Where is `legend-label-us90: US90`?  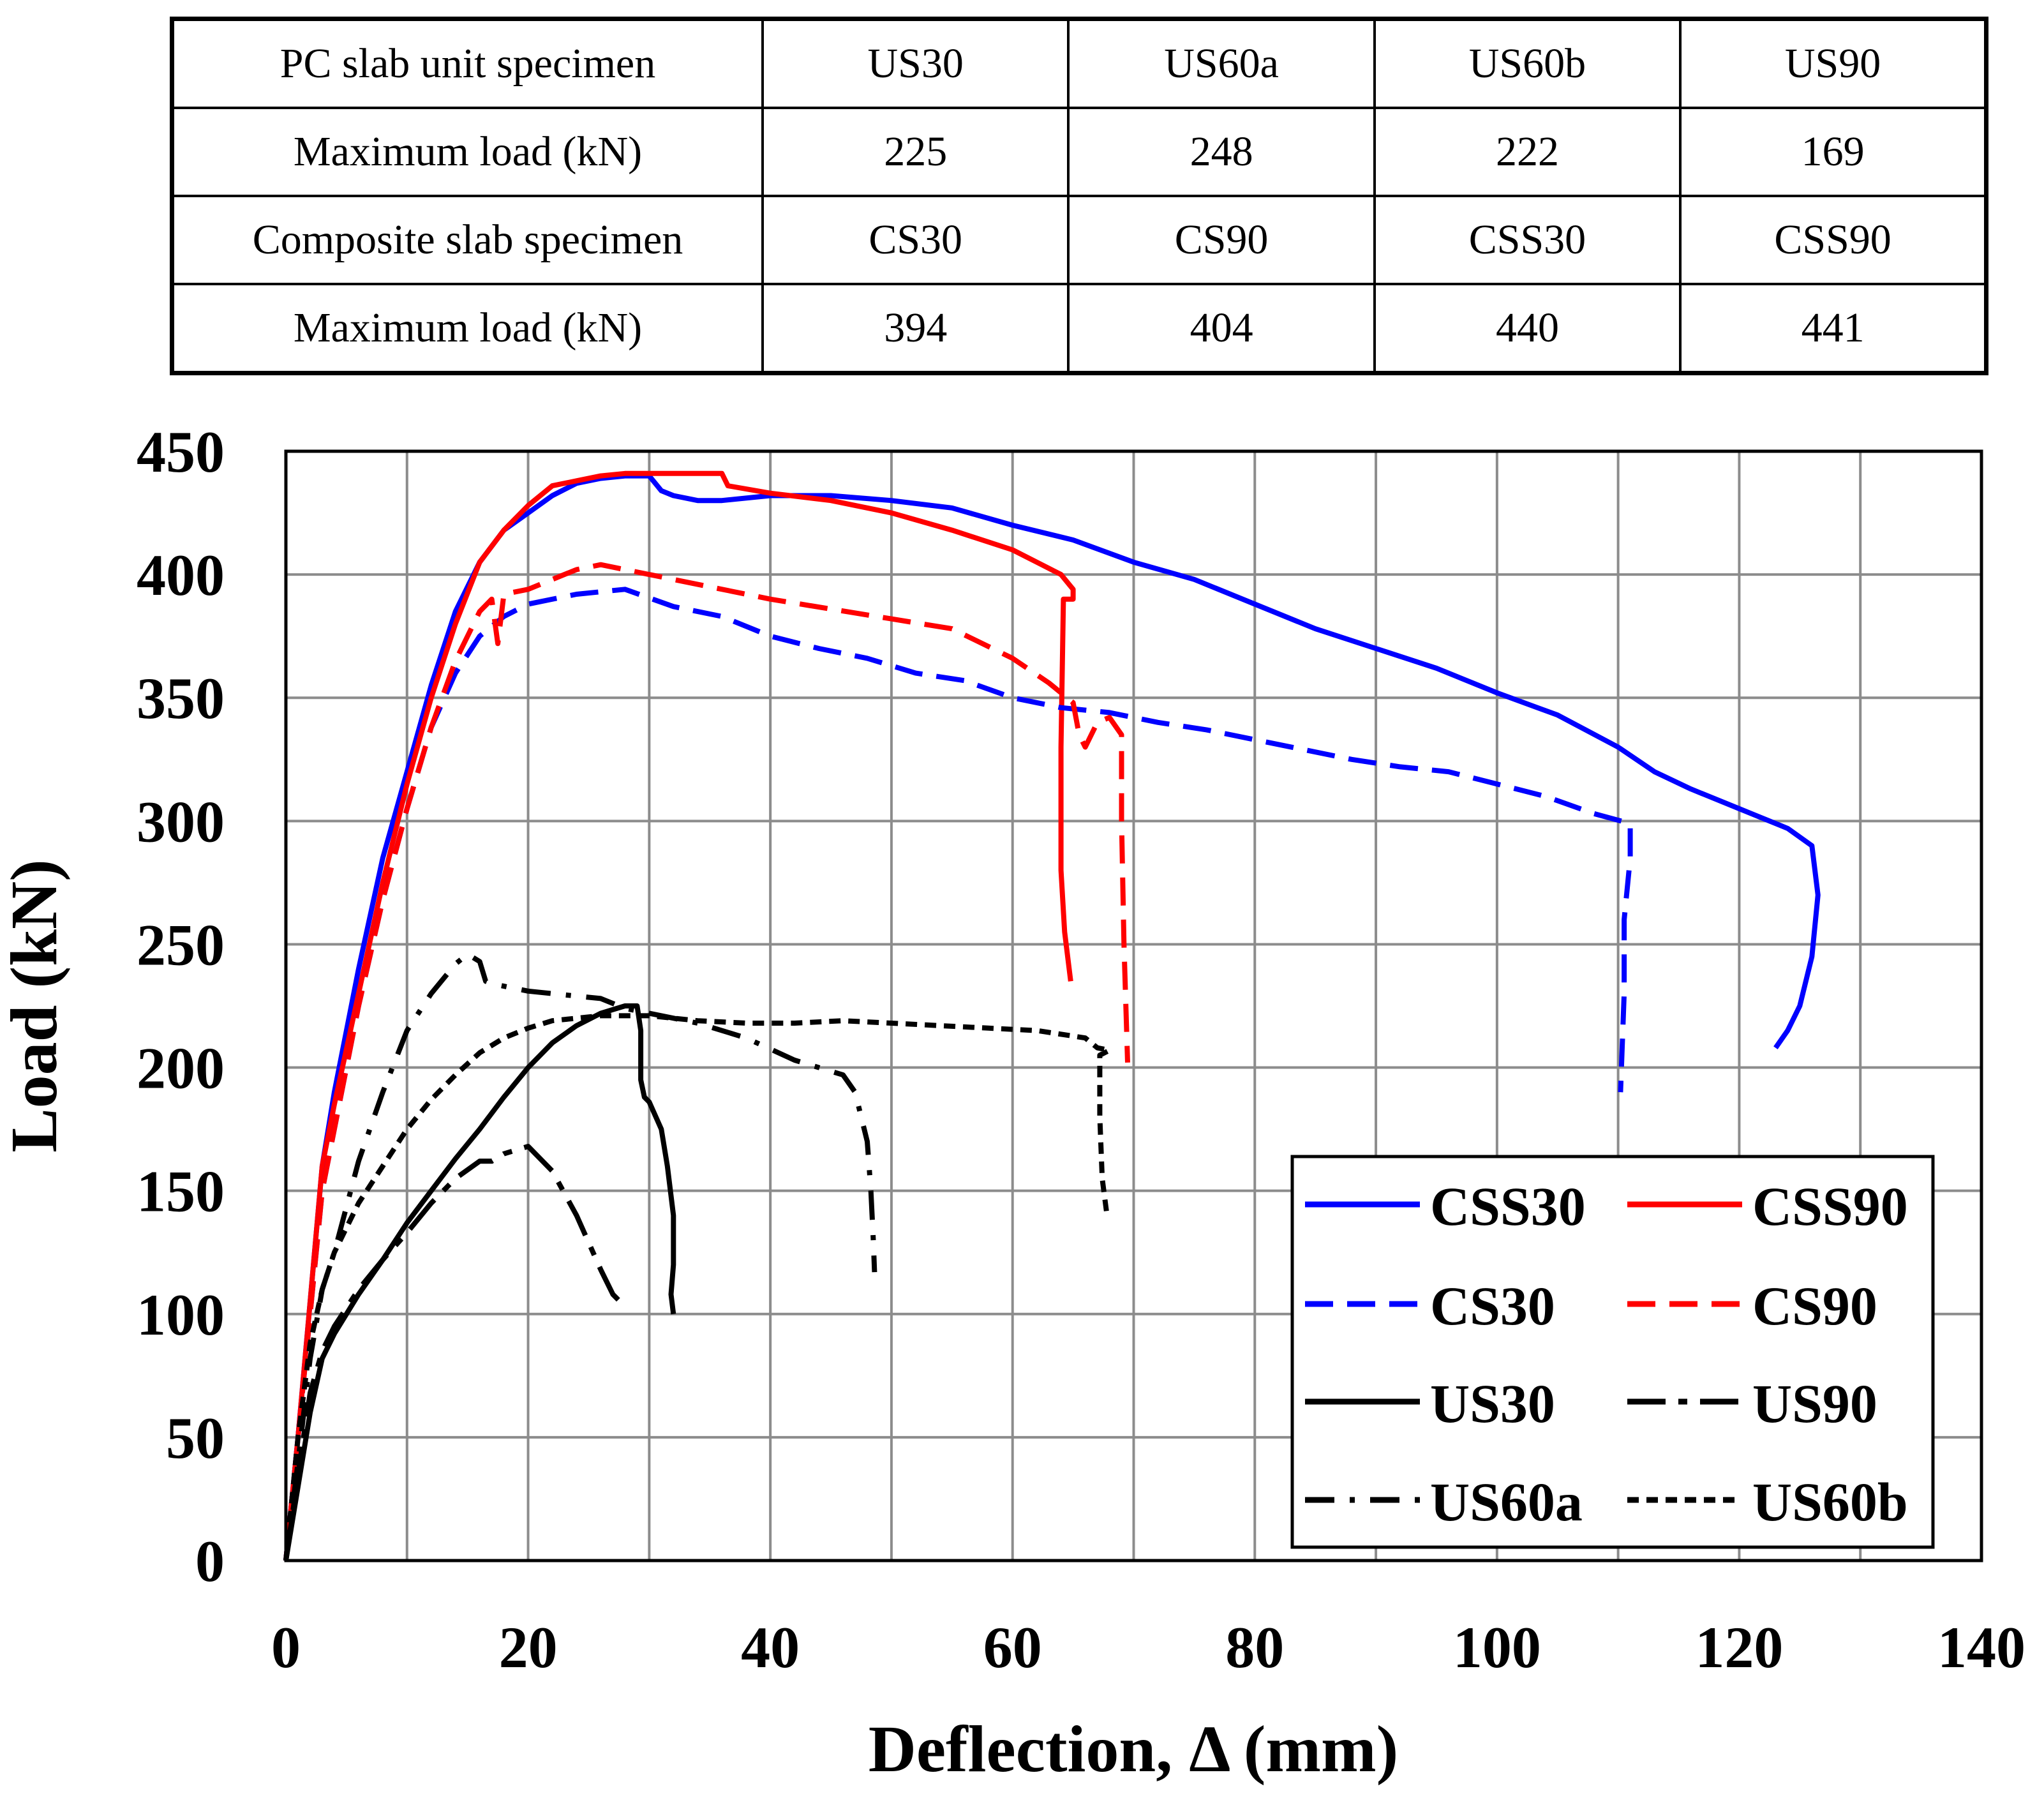
legend-label-us90: US90 is located at coordinates (1814, 1403).